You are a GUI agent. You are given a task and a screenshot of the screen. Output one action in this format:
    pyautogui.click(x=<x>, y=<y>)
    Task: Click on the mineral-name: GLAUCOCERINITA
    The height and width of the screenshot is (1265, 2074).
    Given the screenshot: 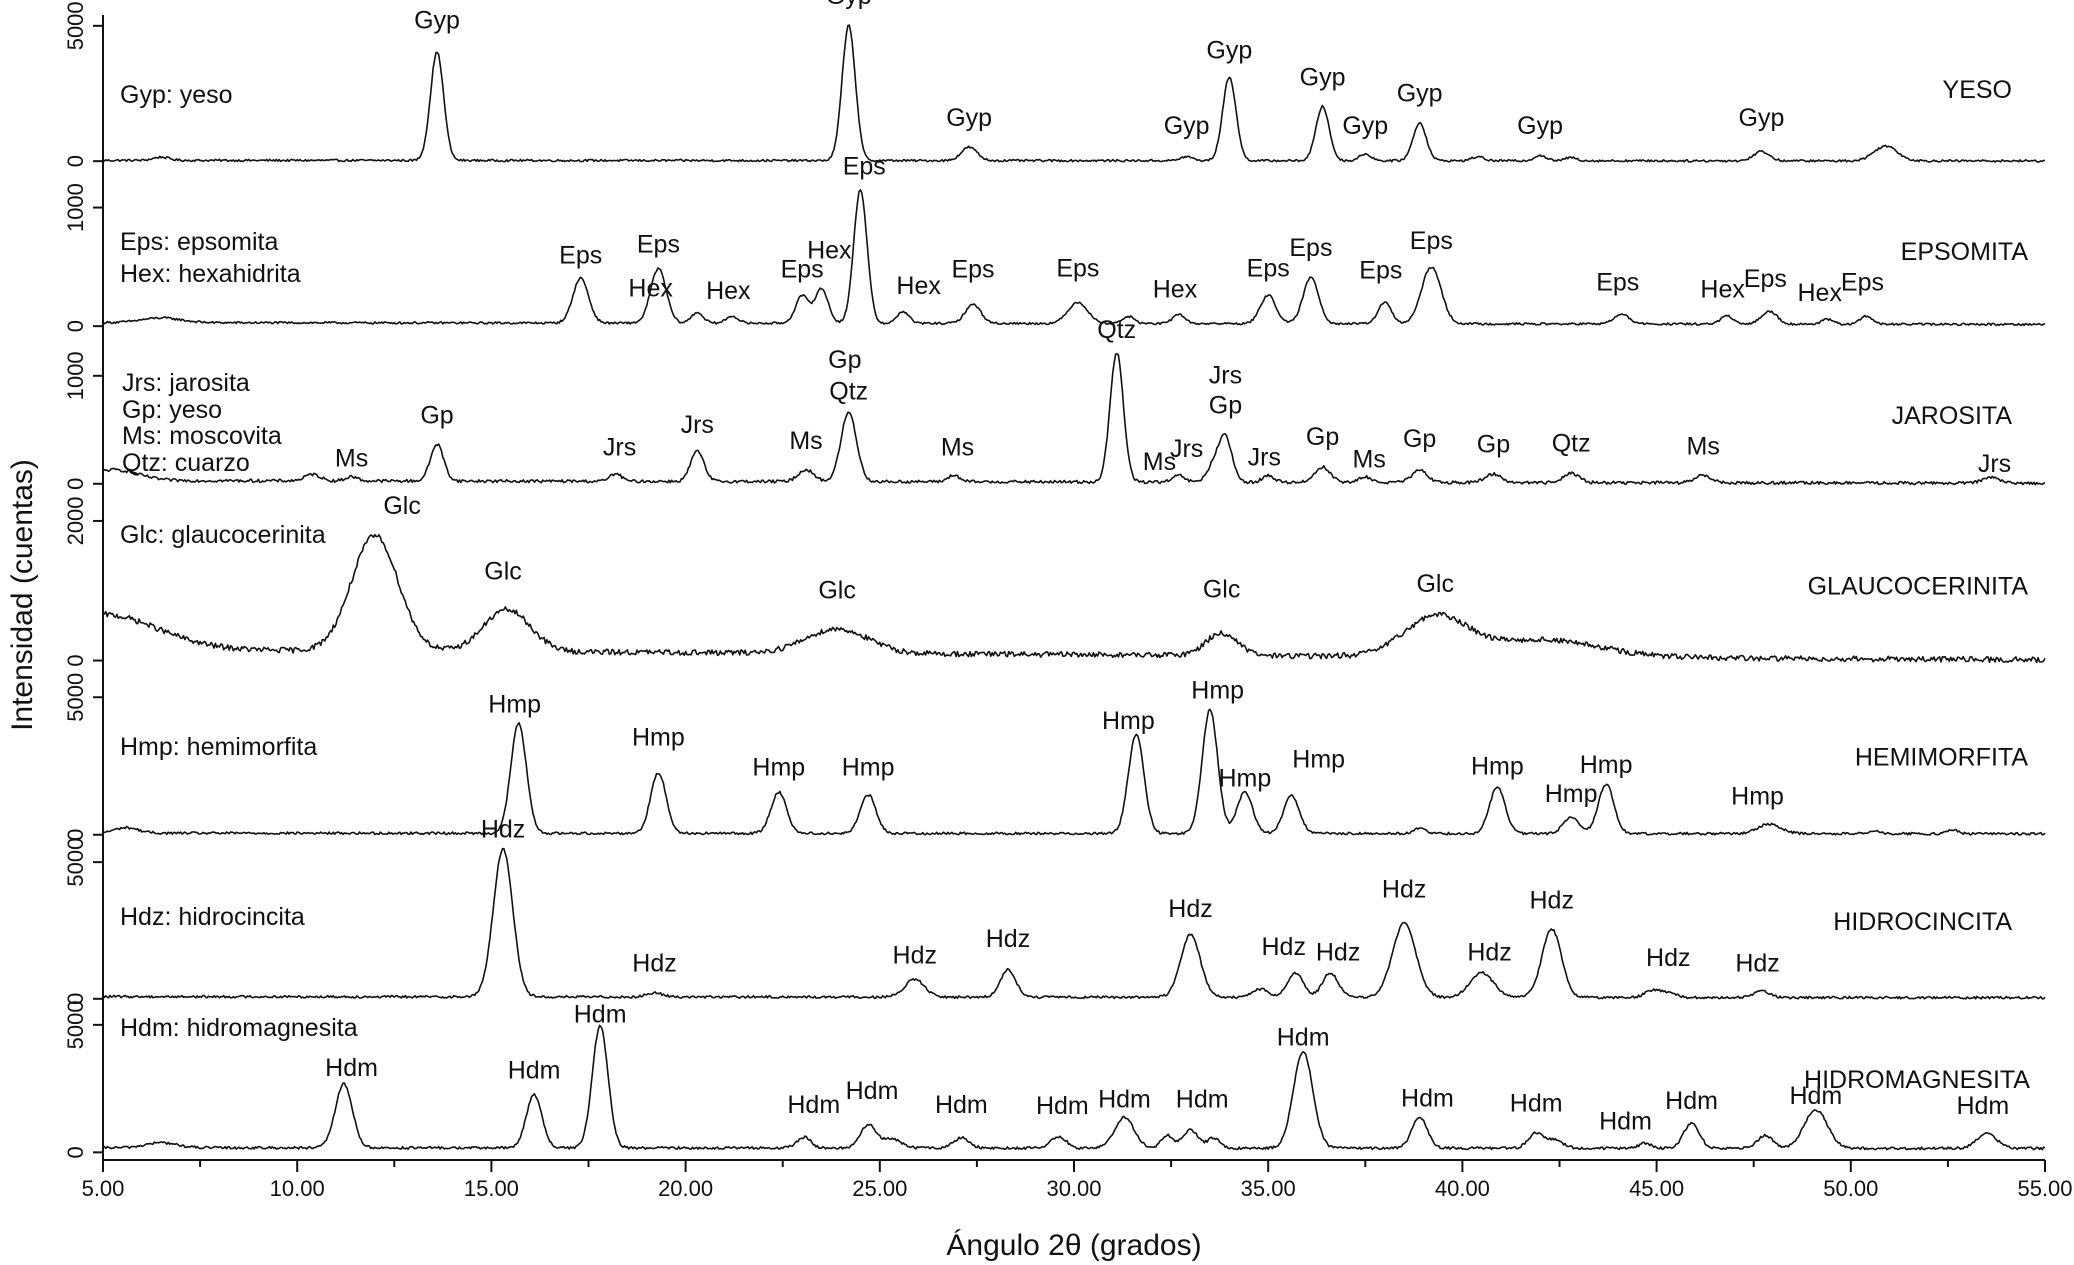 What is the action you would take?
    pyautogui.click(x=1918, y=586)
    